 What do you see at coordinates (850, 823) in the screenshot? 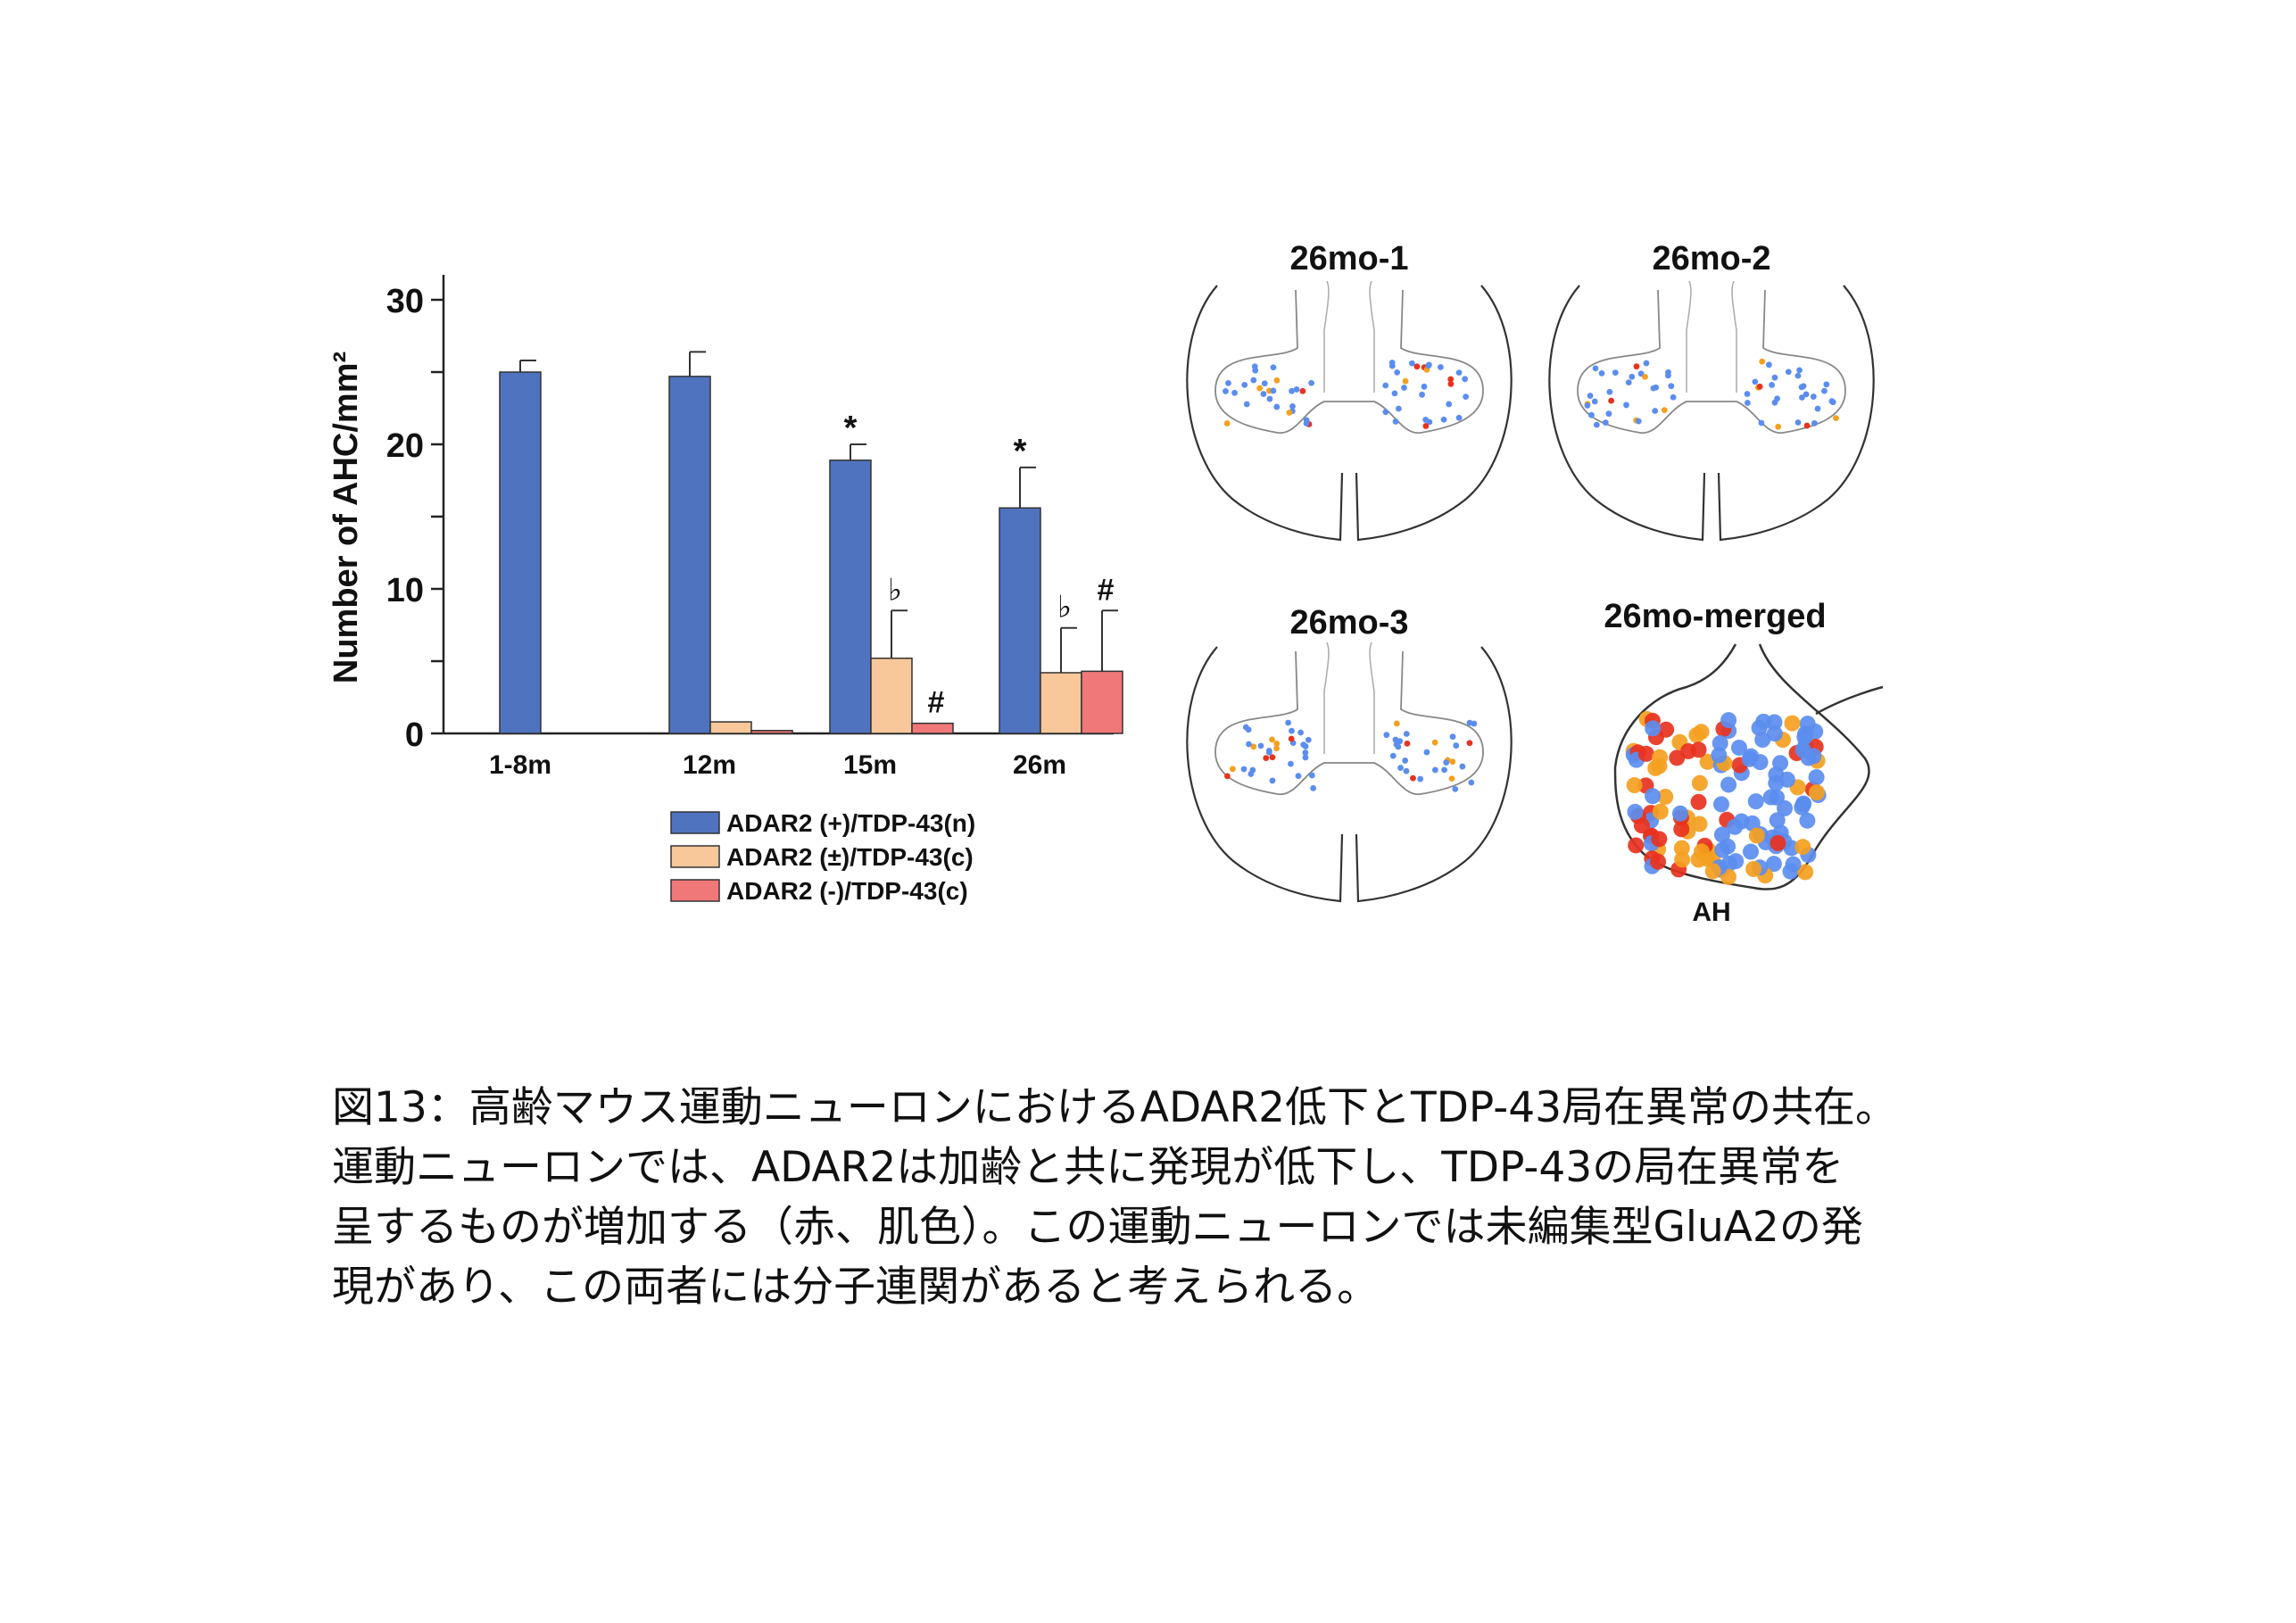
I see `legend-label: ADAR2 (+)/TDP-43(n)` at bounding box center [850, 823].